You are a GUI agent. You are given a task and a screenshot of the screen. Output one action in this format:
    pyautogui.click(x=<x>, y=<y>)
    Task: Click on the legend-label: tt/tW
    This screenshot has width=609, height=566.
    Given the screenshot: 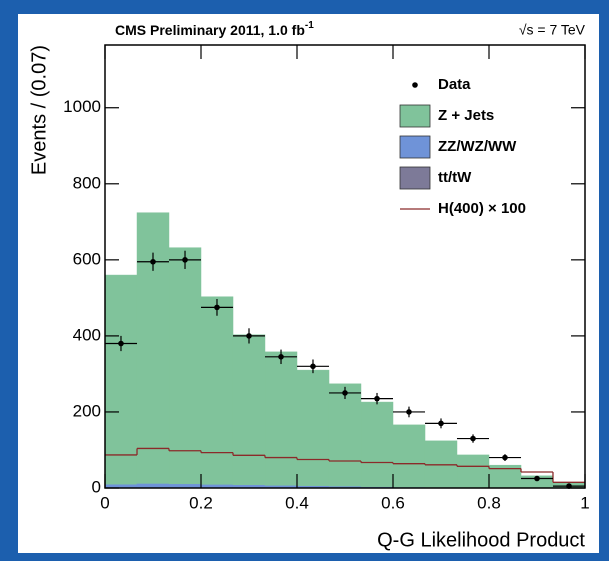 What is the action you would take?
    pyautogui.click(x=455, y=177)
    